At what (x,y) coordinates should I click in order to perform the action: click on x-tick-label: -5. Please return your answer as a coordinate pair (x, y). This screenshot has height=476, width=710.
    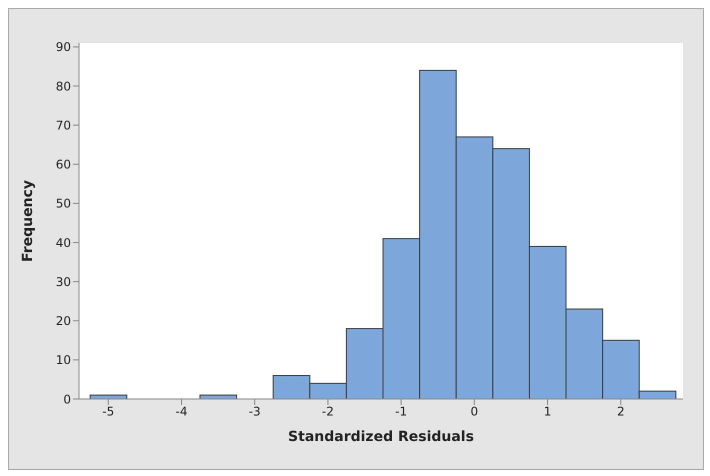
    Looking at the image, I should click on (108, 411).